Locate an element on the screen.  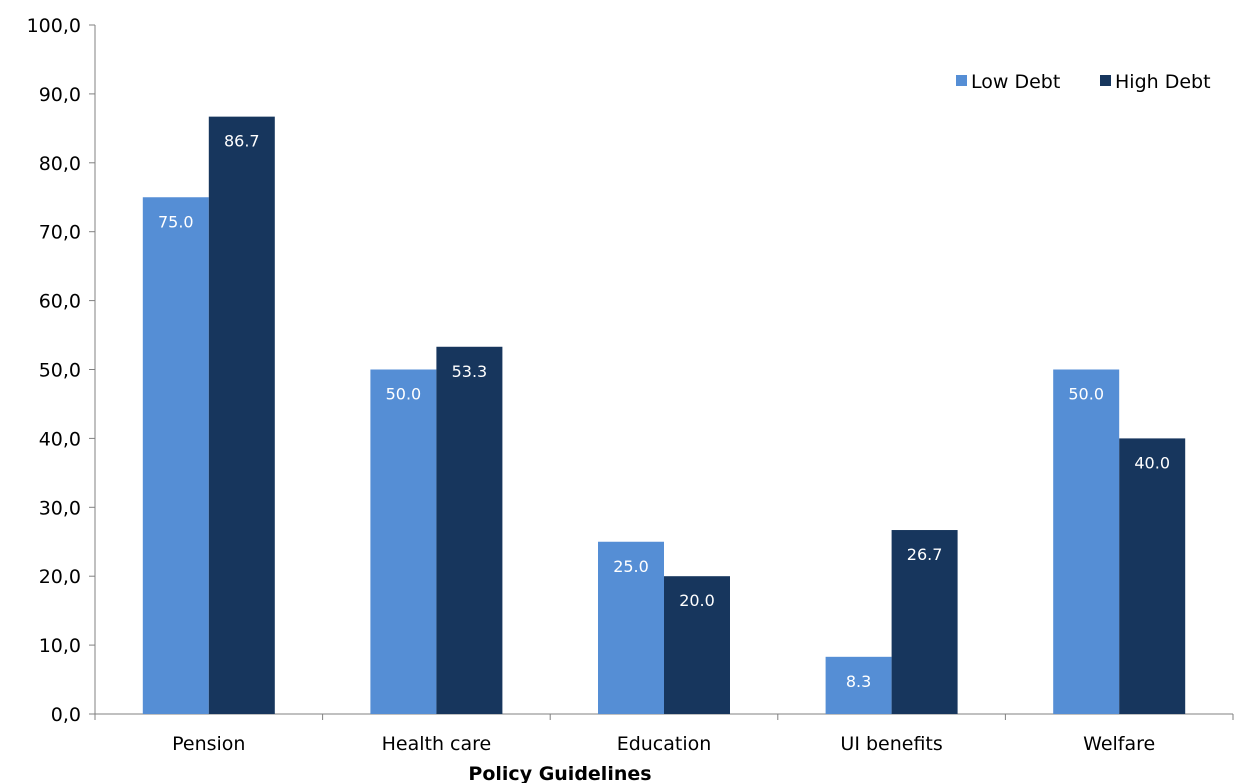
y-tick-label: 10,0 is located at coordinates (60, 646).